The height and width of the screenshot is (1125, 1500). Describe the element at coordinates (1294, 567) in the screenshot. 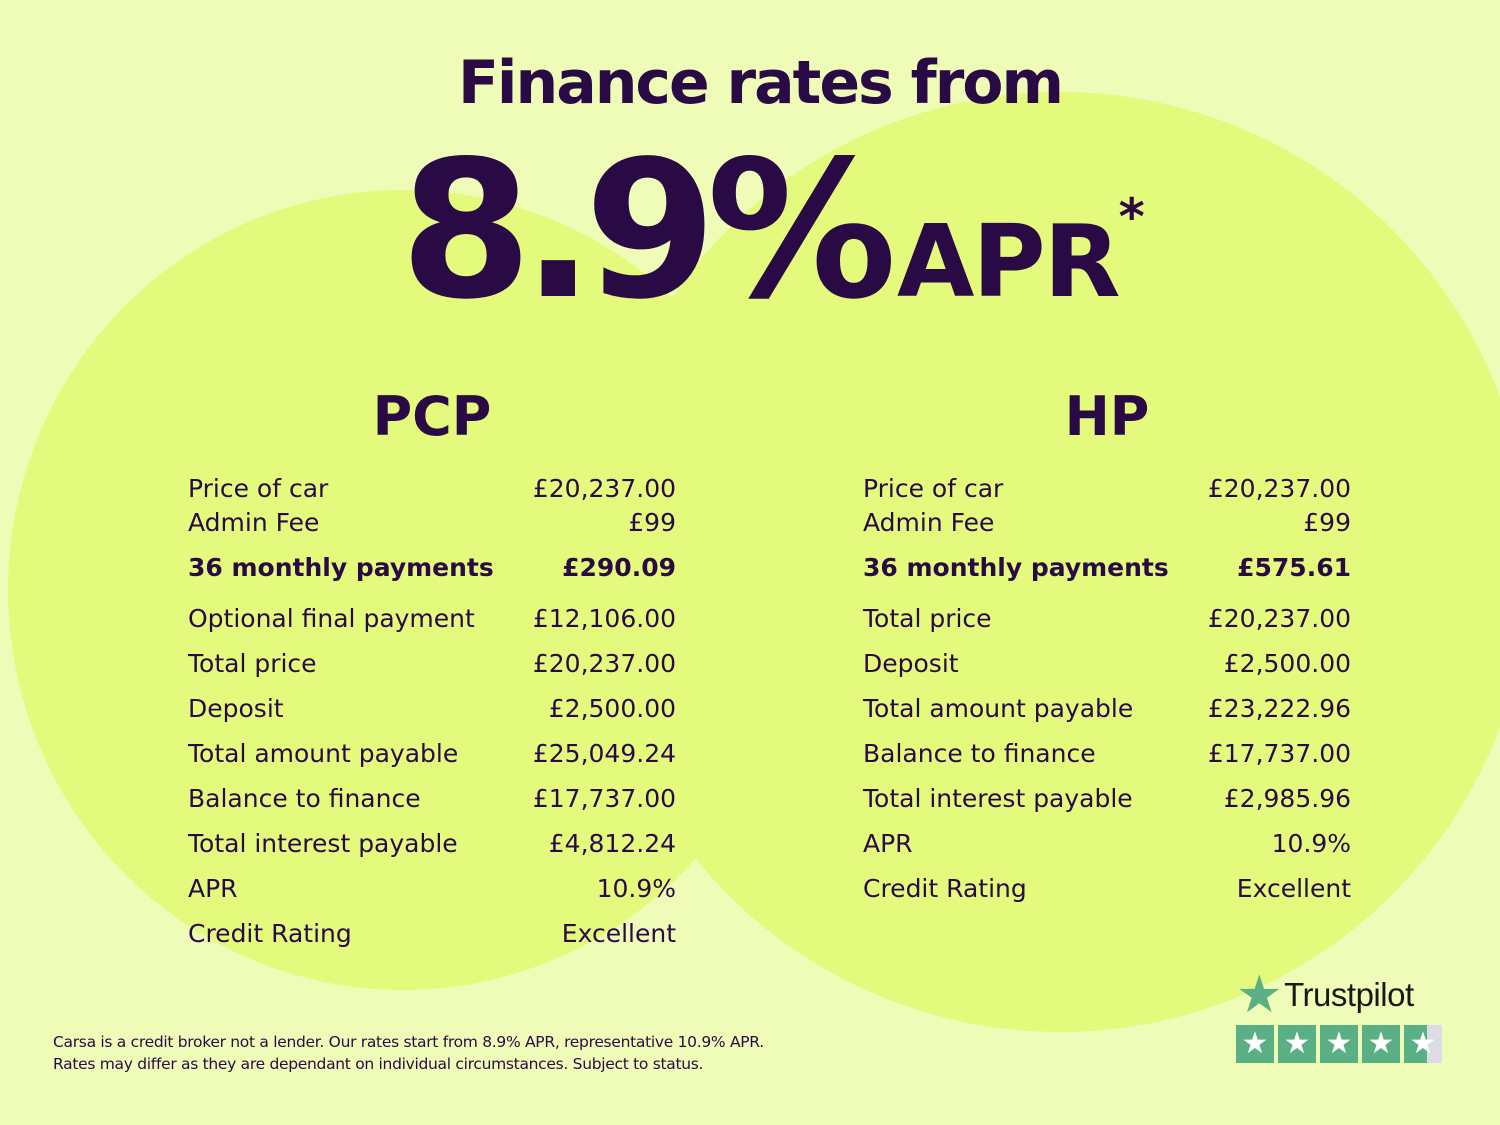

I see `row-value: £575.61` at that location.